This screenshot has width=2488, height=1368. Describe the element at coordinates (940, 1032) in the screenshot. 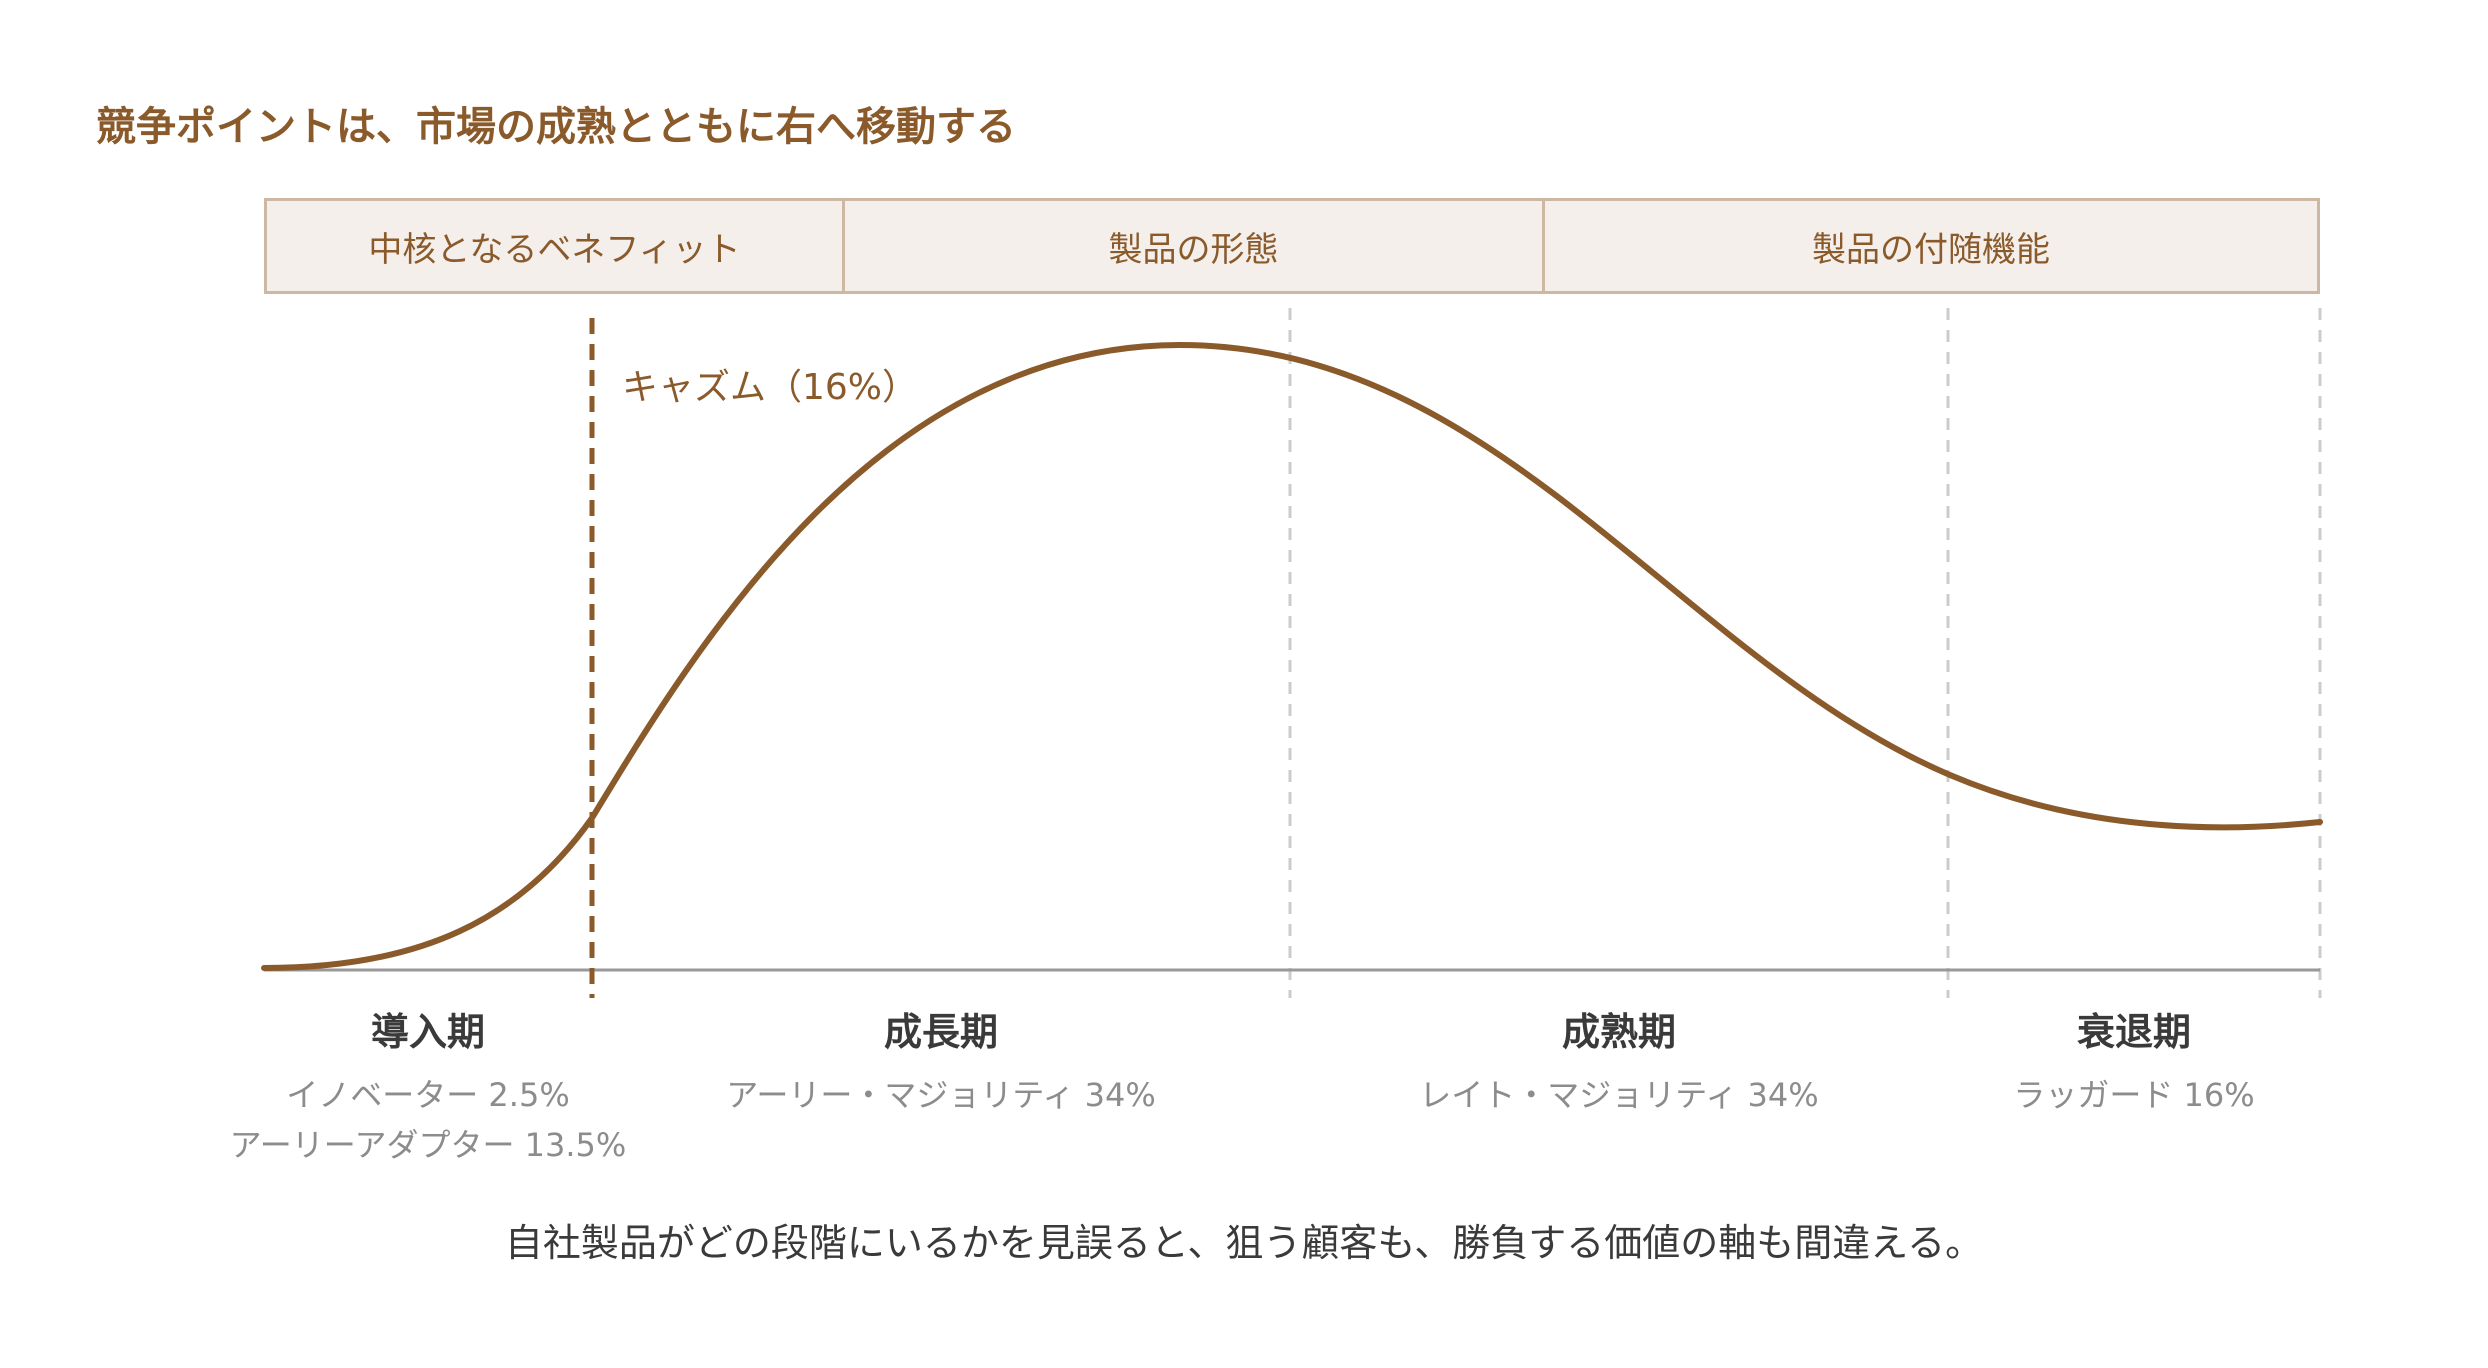

I see `phase-name: 成長期` at that location.